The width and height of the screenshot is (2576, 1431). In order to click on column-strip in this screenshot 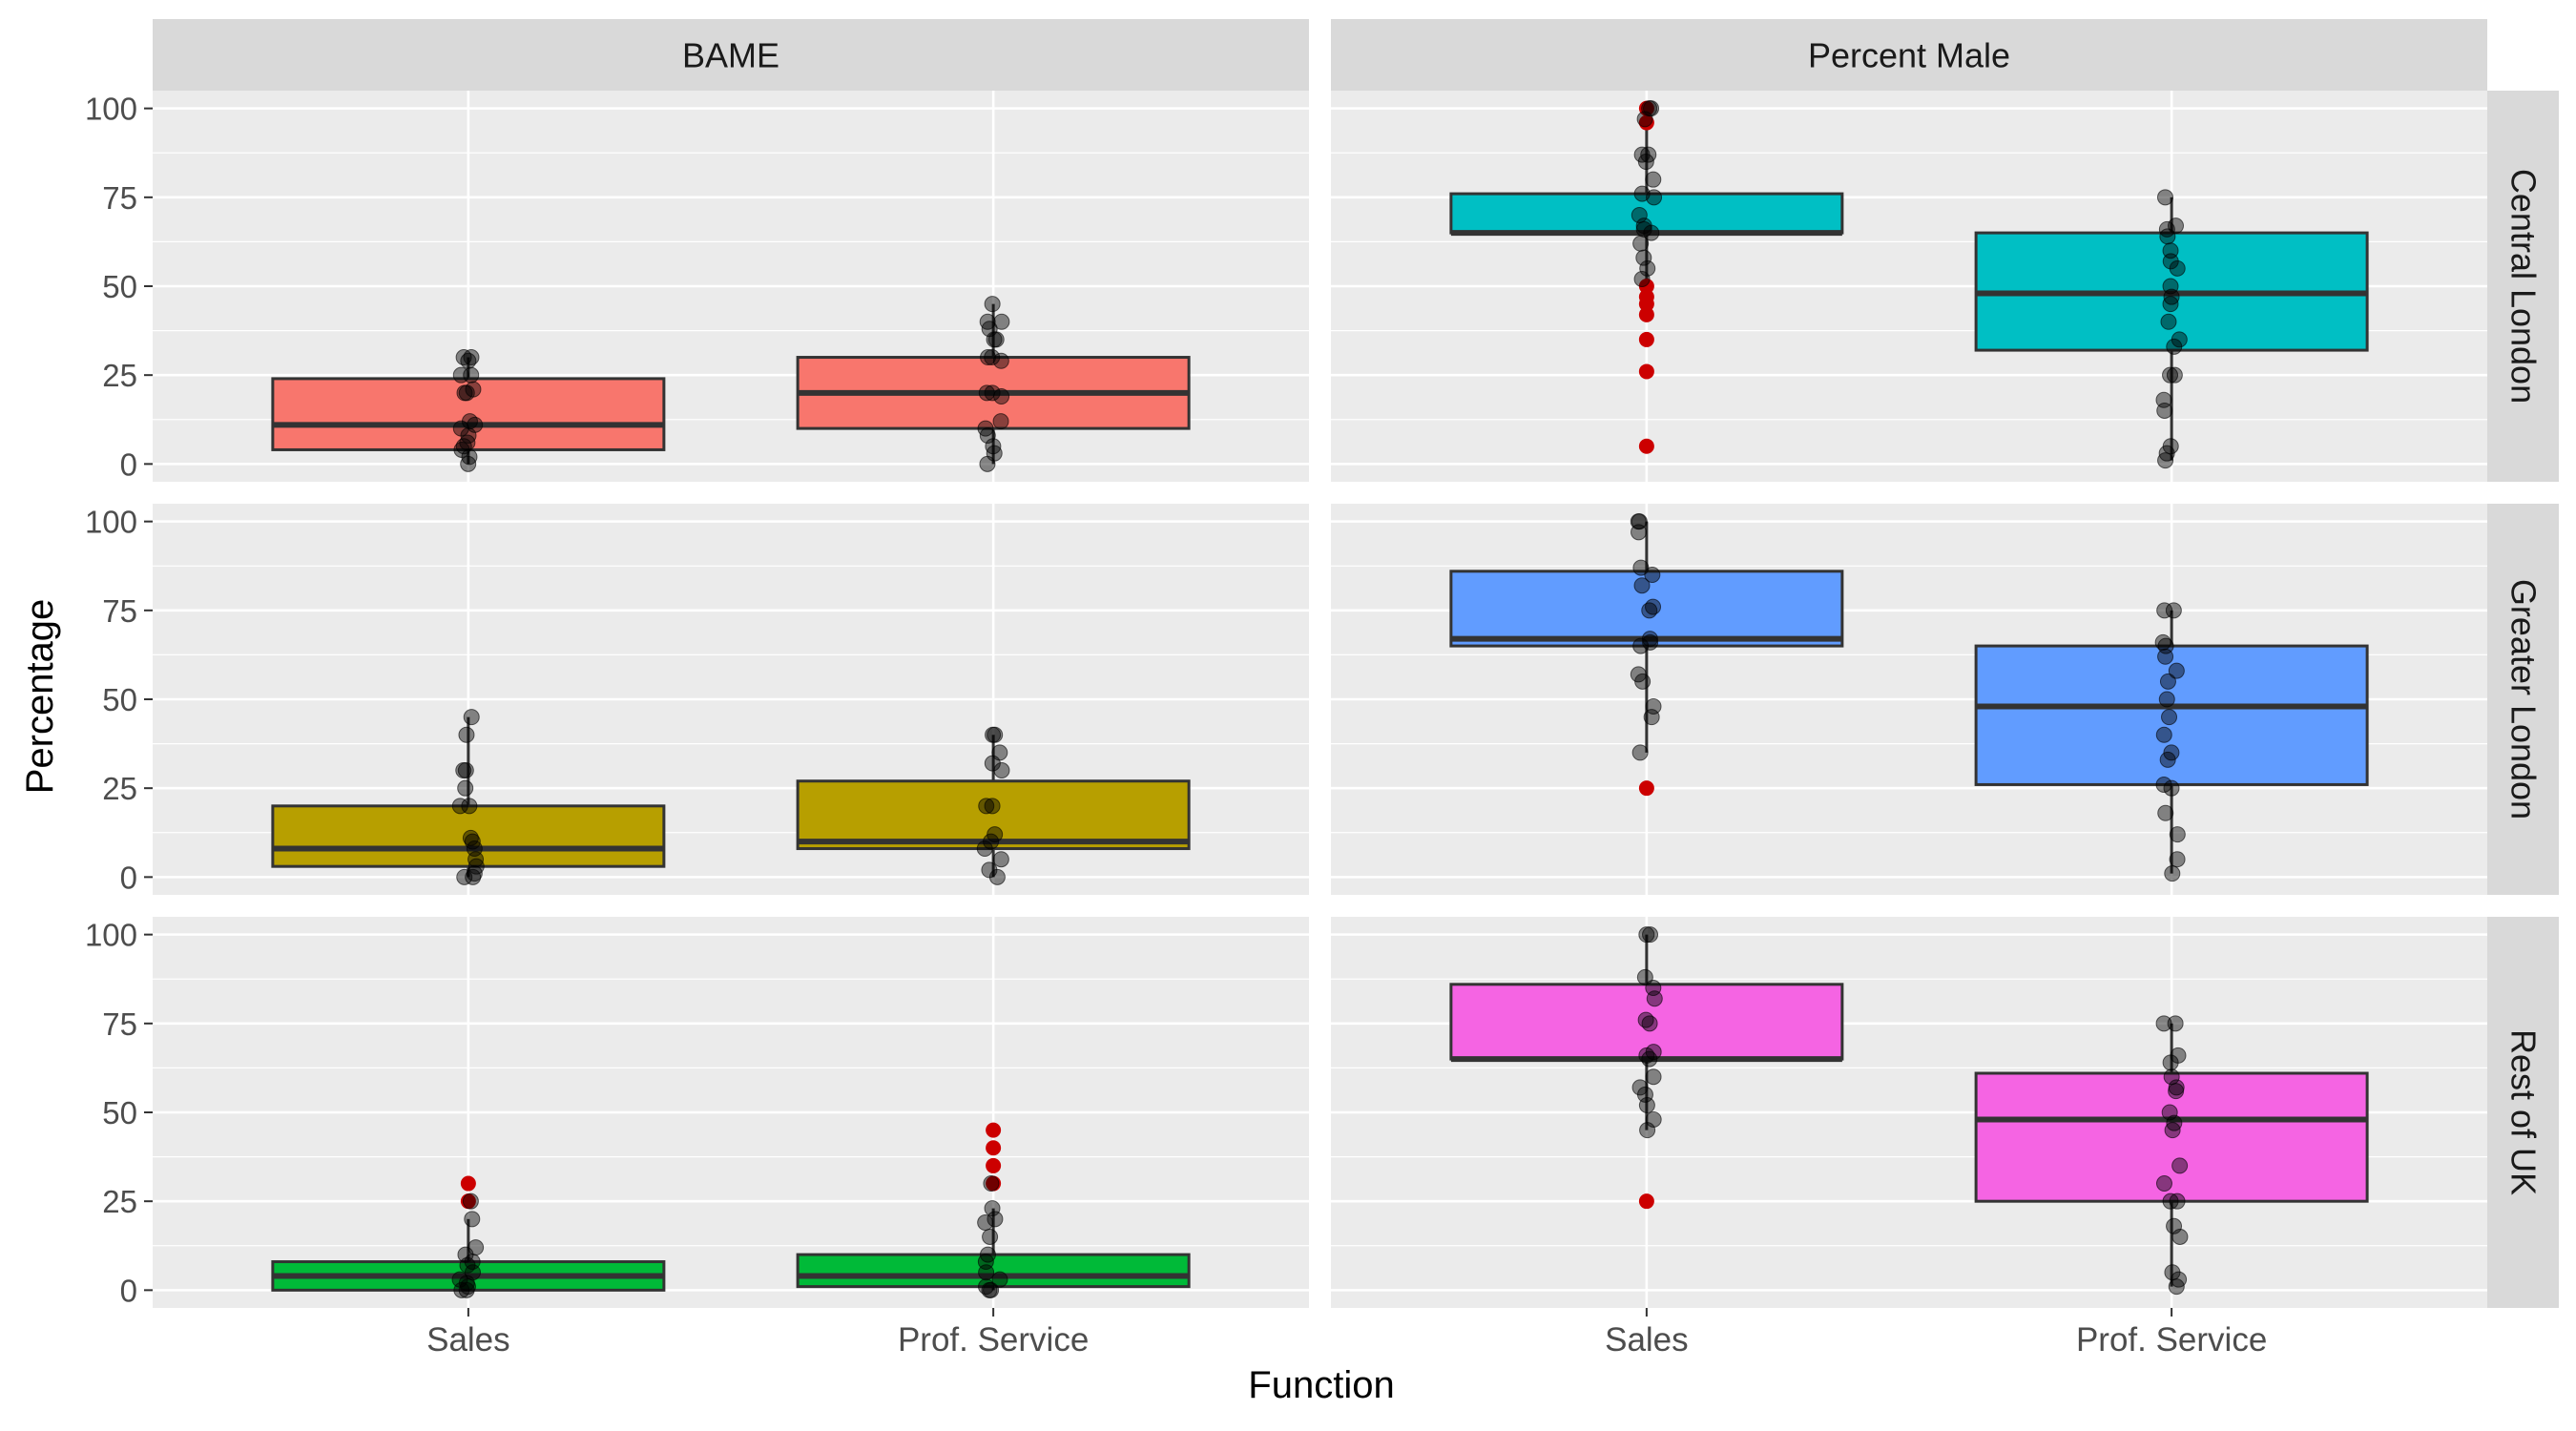, I will do `click(731, 55)`.